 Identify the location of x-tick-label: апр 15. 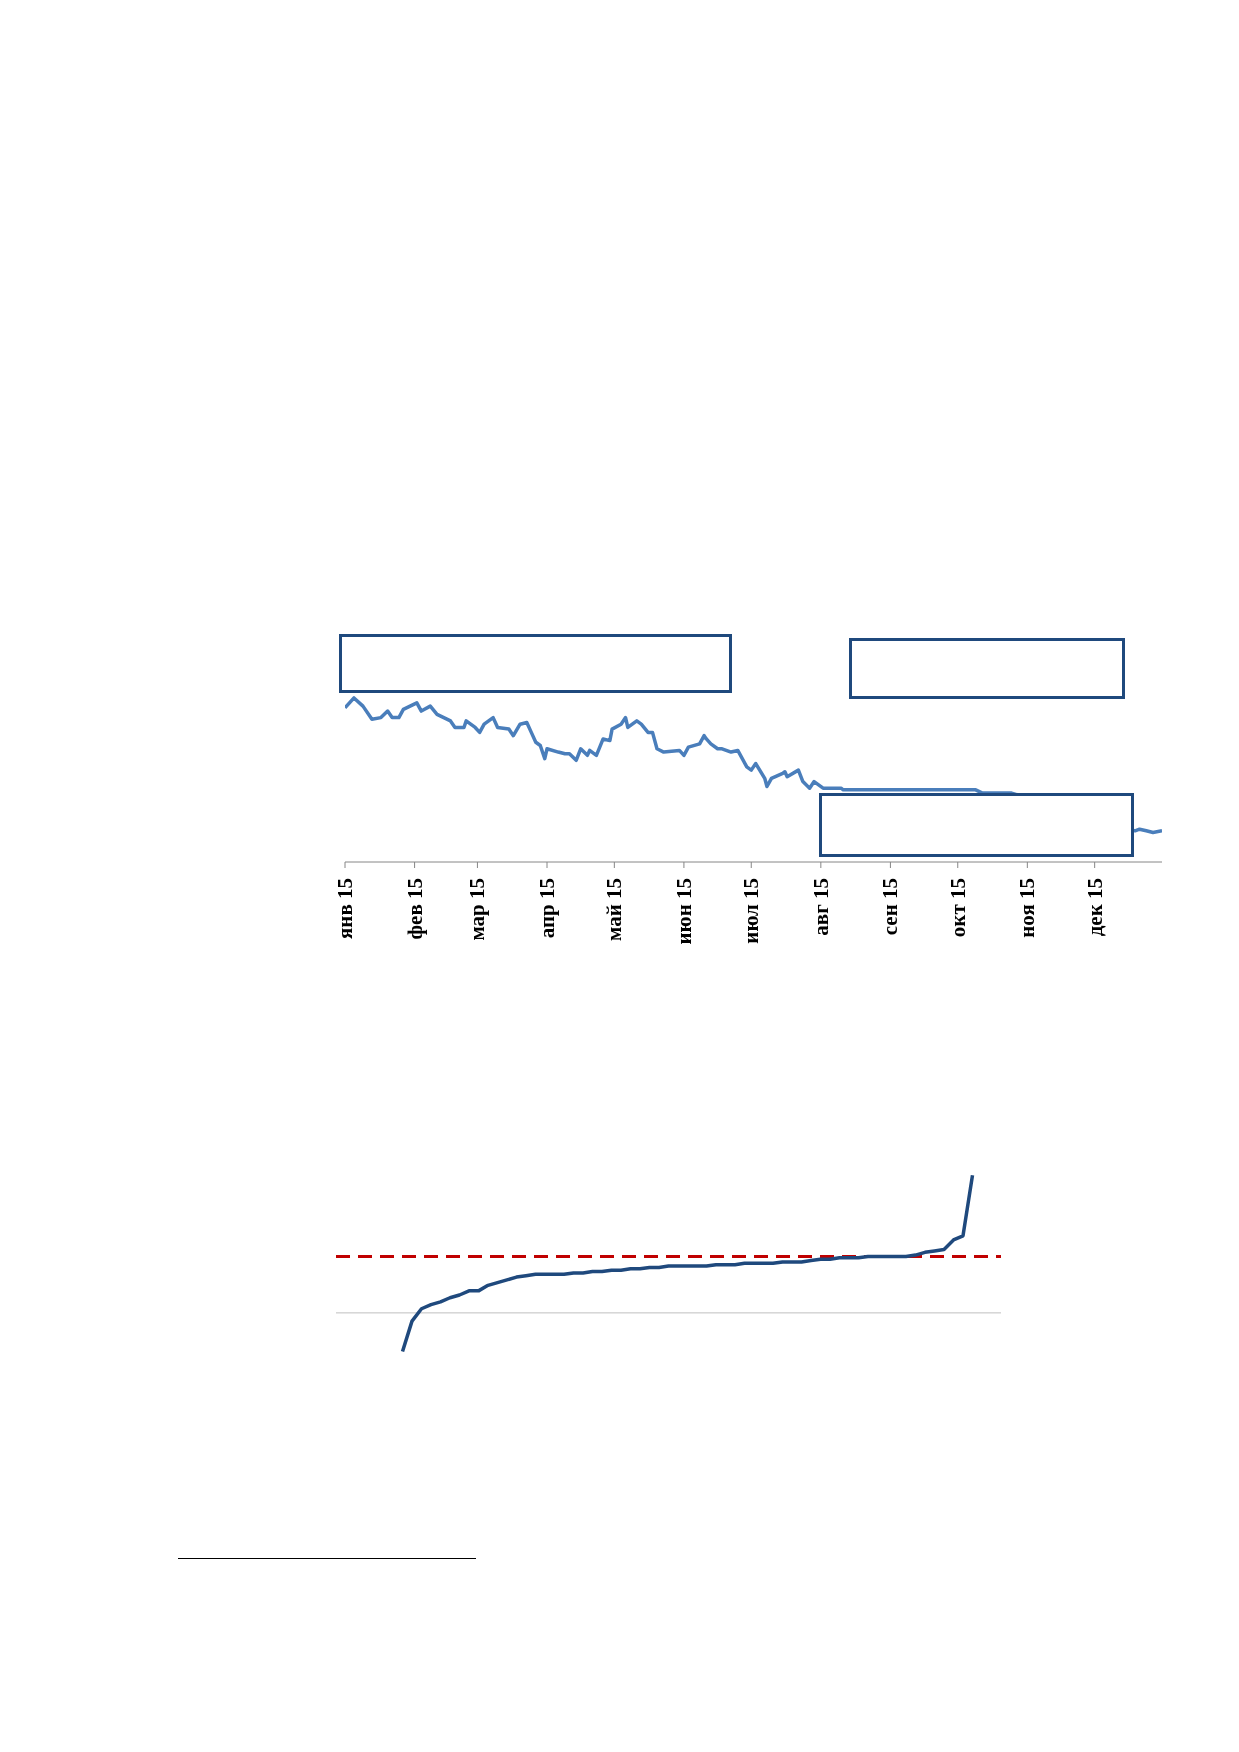
(547, 908).